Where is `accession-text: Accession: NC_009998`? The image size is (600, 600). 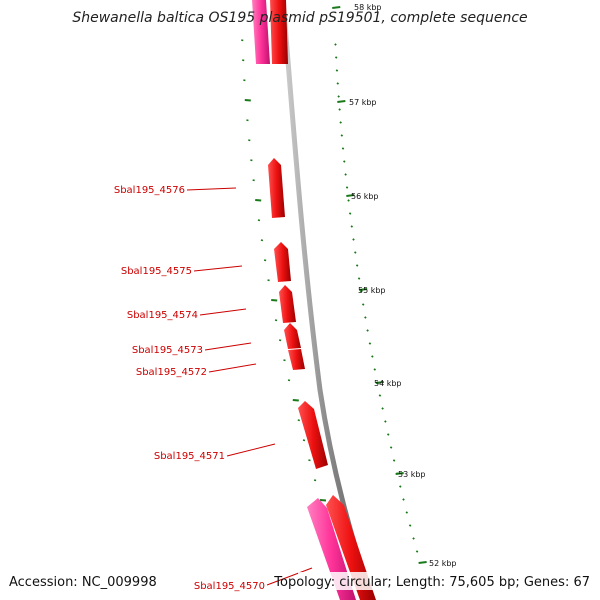 accession-text: Accession: NC_009998 is located at coordinates (83, 582).